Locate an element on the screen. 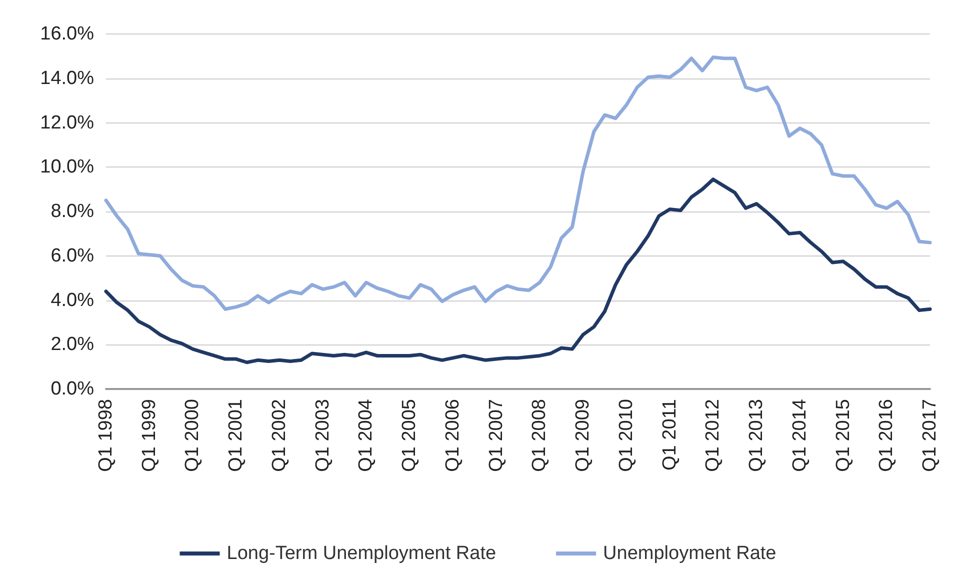 The height and width of the screenshot is (576, 956). y-tick-label: 16.0% is located at coordinates (67, 34).